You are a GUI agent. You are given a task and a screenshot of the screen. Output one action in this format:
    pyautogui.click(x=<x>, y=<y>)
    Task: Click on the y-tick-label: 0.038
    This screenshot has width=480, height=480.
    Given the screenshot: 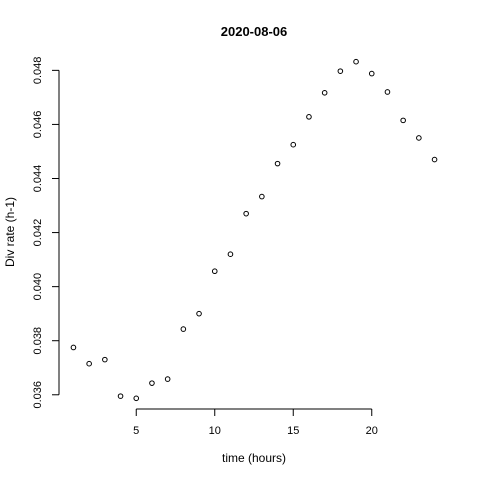 What is the action you would take?
    pyautogui.click(x=38, y=341)
    